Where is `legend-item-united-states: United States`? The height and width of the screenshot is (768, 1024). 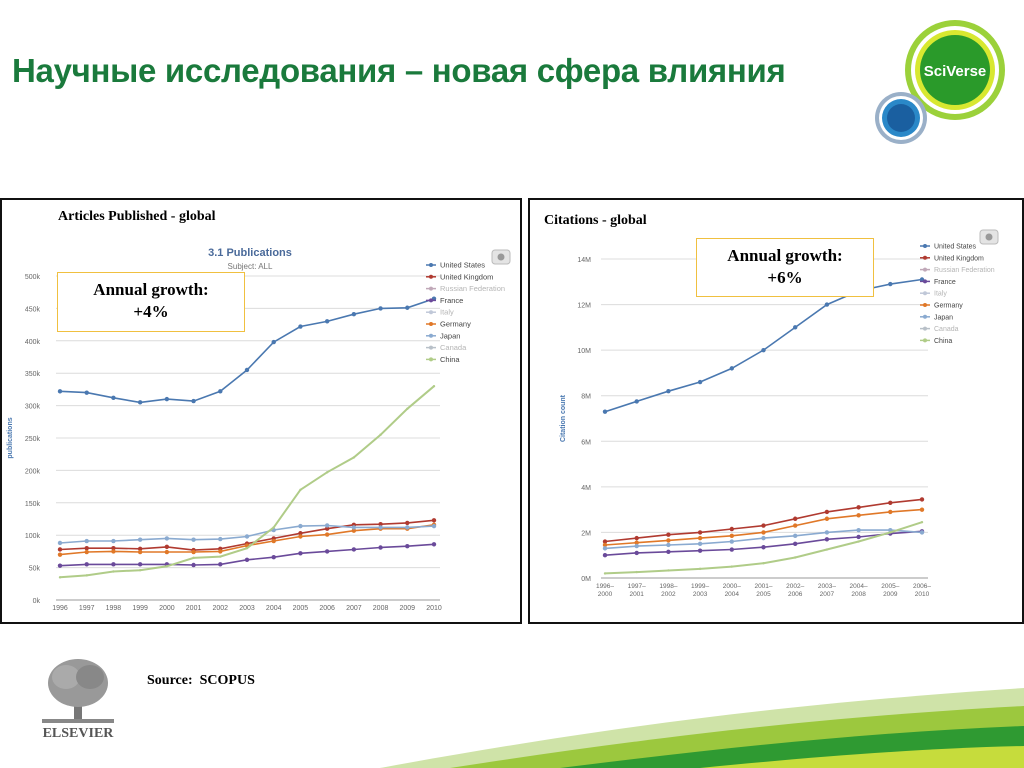
legend-item-united-states: United States is located at coordinates (455, 265).